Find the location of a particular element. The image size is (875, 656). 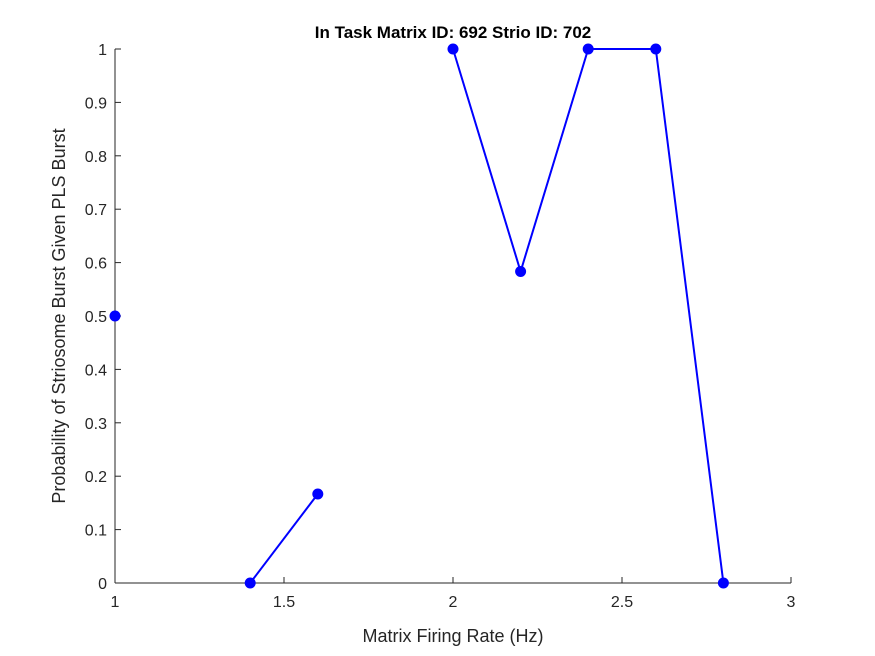

y-tick-label: 0.7 is located at coordinates (96, 210).